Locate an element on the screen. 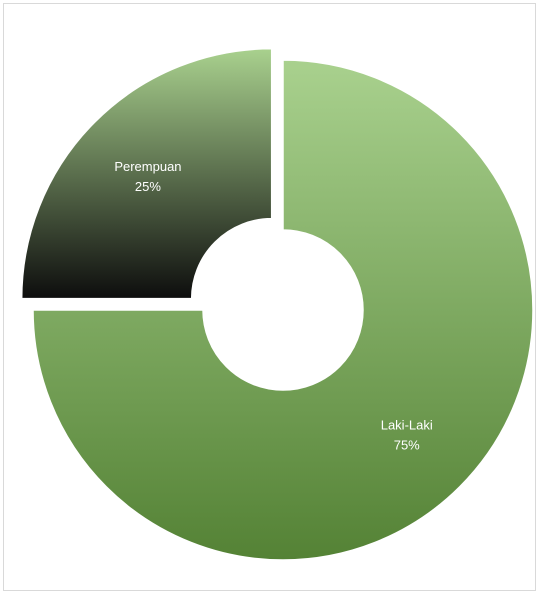  slice-label-name: Laki-Laki is located at coordinates (407, 425).